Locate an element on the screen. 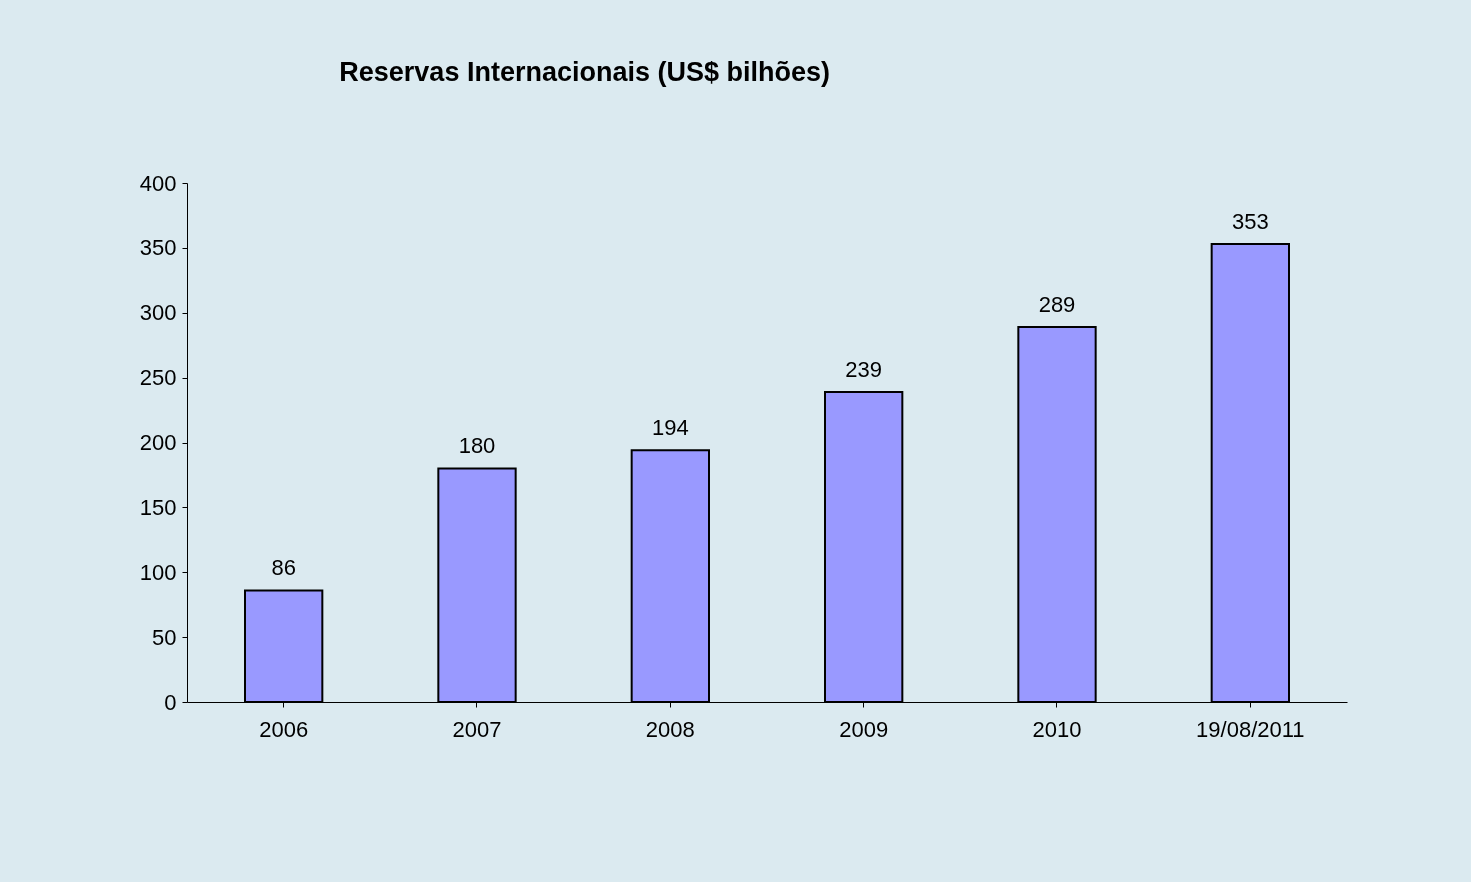 This screenshot has height=882, width=1471. x-tick-label: 2009 is located at coordinates (864, 729).